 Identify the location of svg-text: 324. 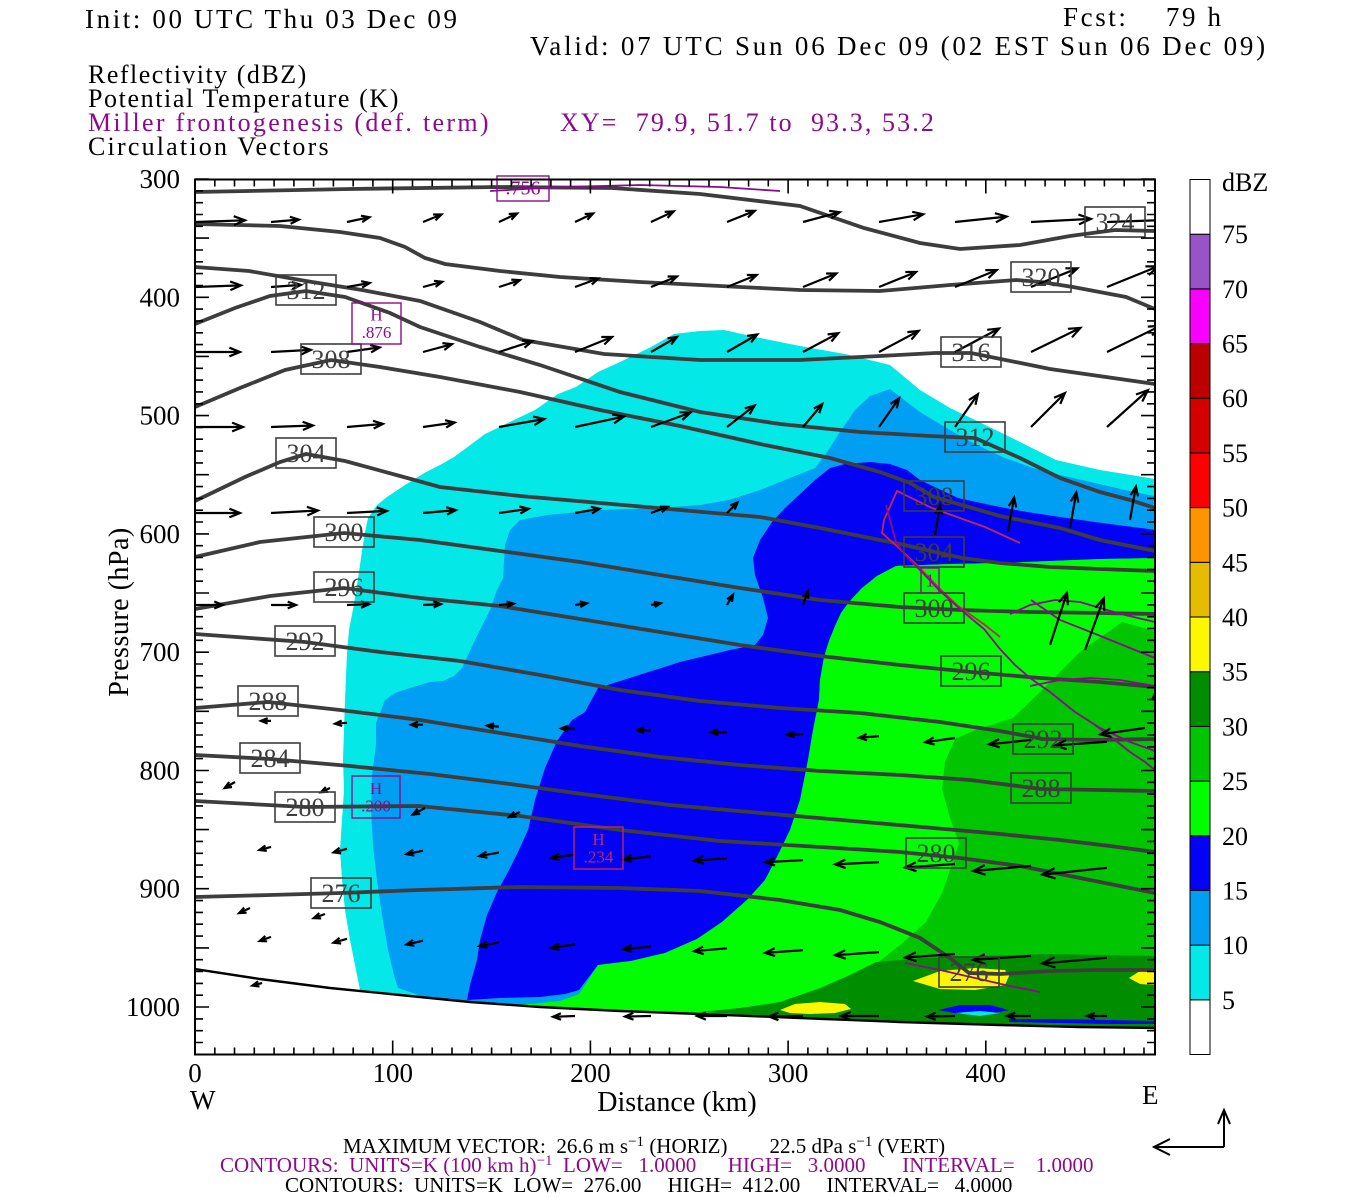
(1115, 222).